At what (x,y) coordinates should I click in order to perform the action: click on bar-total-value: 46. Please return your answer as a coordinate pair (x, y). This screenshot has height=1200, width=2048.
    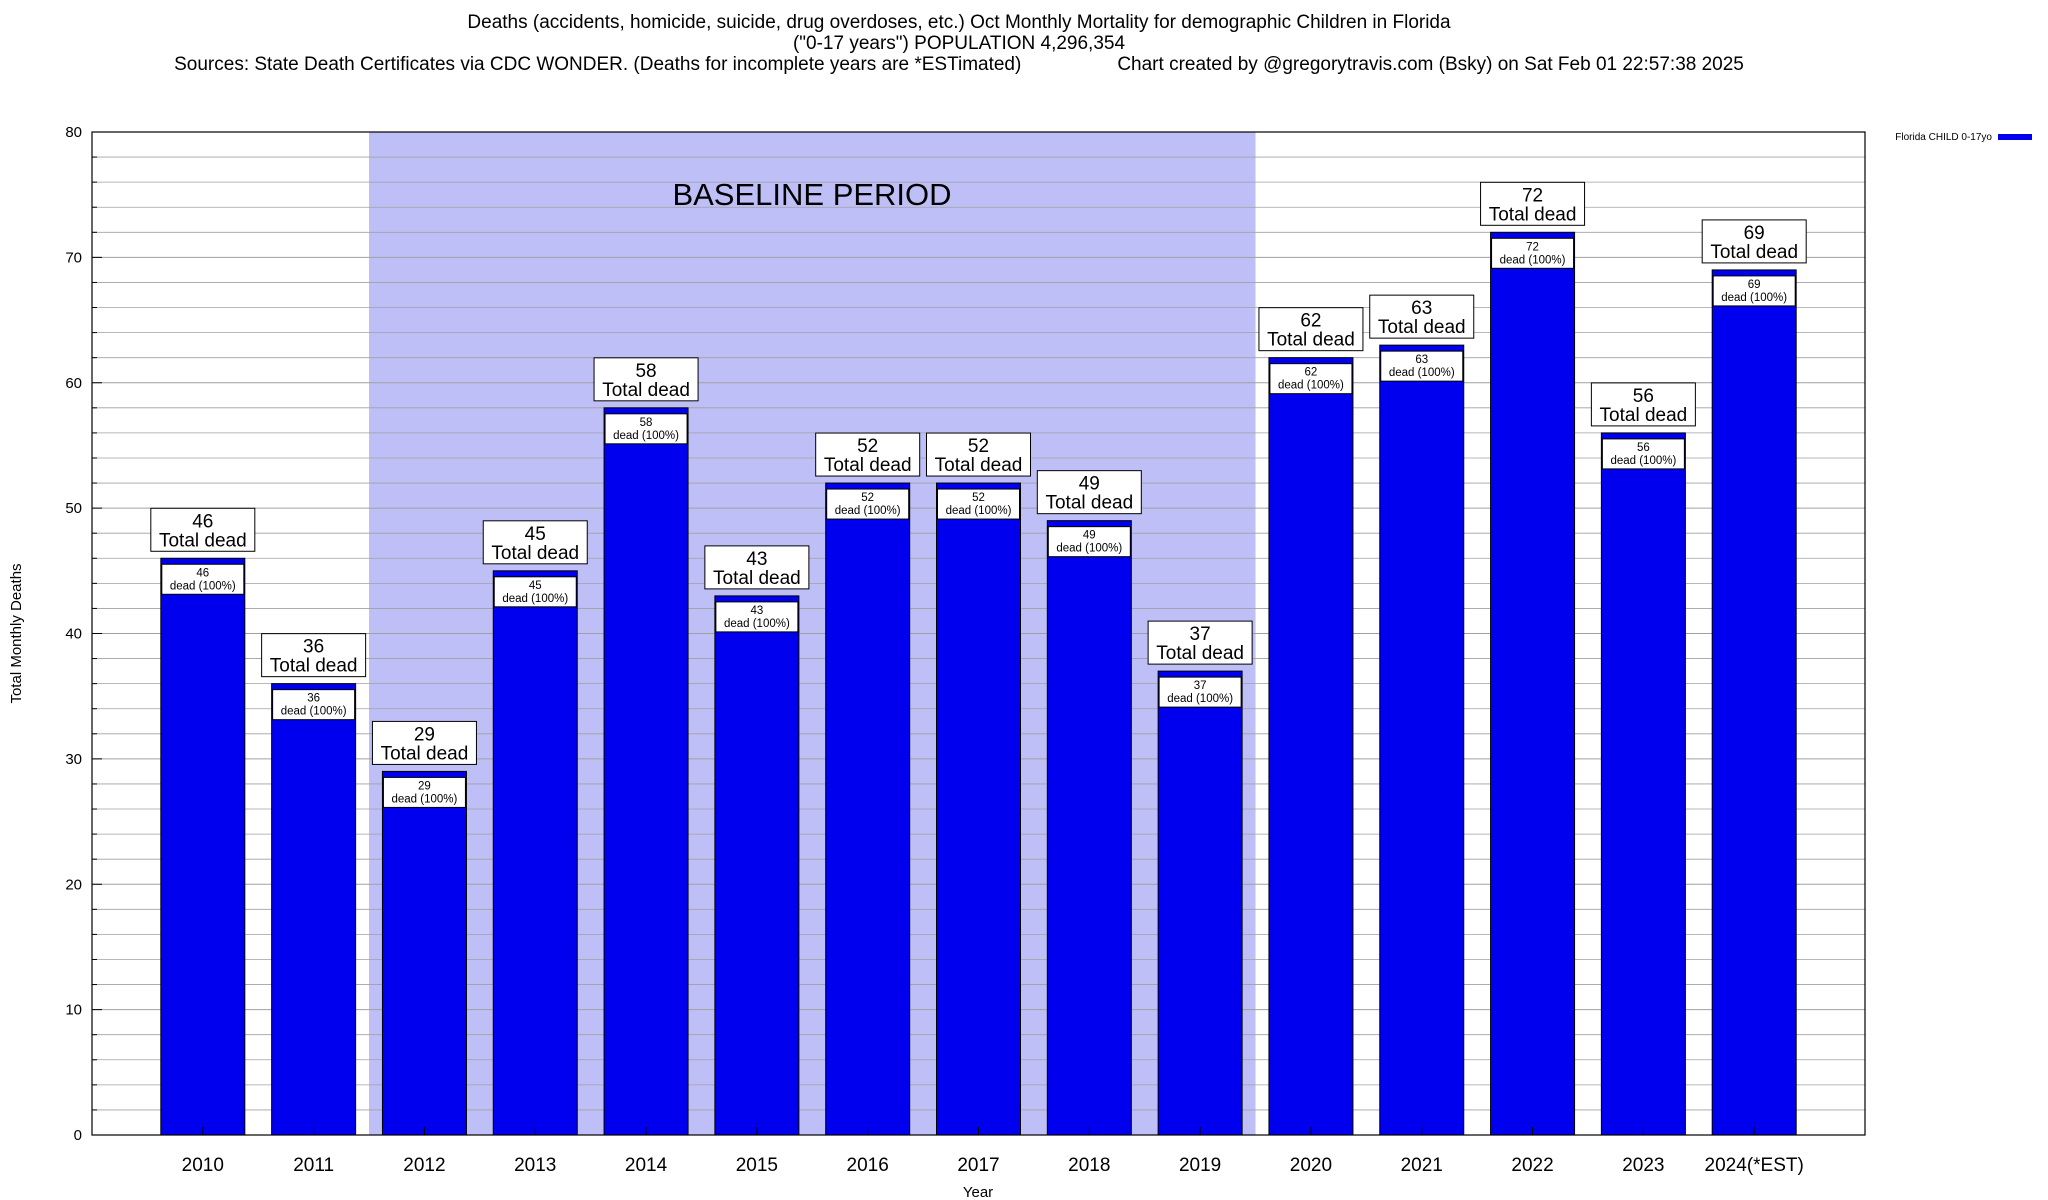
    Looking at the image, I should click on (202, 521).